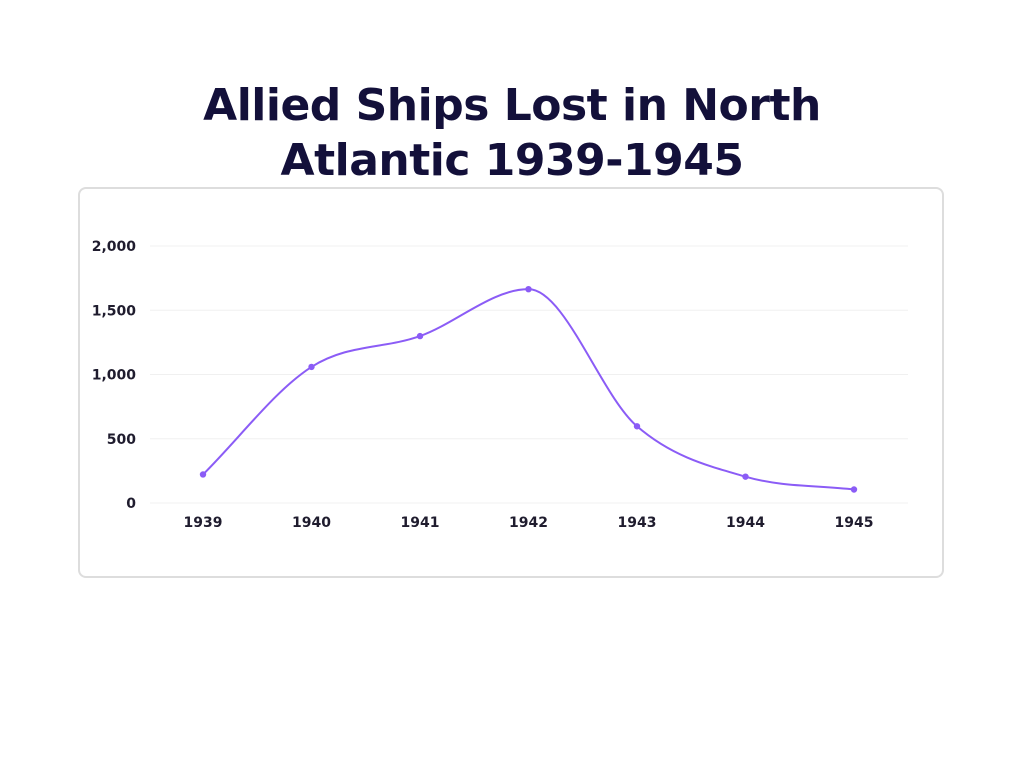  What do you see at coordinates (311, 523) in the screenshot?
I see `x-tick-label: 1940` at bounding box center [311, 523].